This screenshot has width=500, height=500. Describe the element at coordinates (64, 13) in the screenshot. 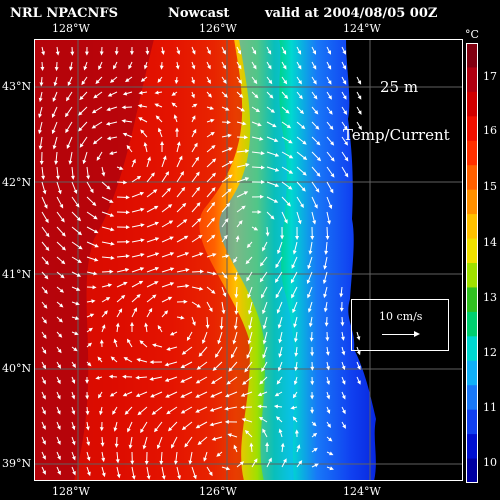

I see `title-source: NRL NPACNFS` at that location.